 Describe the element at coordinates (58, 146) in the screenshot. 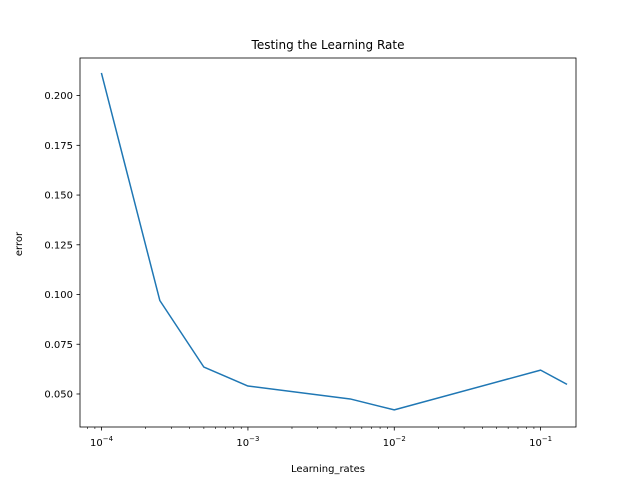

I see `y-tick-label: 0.175` at that location.